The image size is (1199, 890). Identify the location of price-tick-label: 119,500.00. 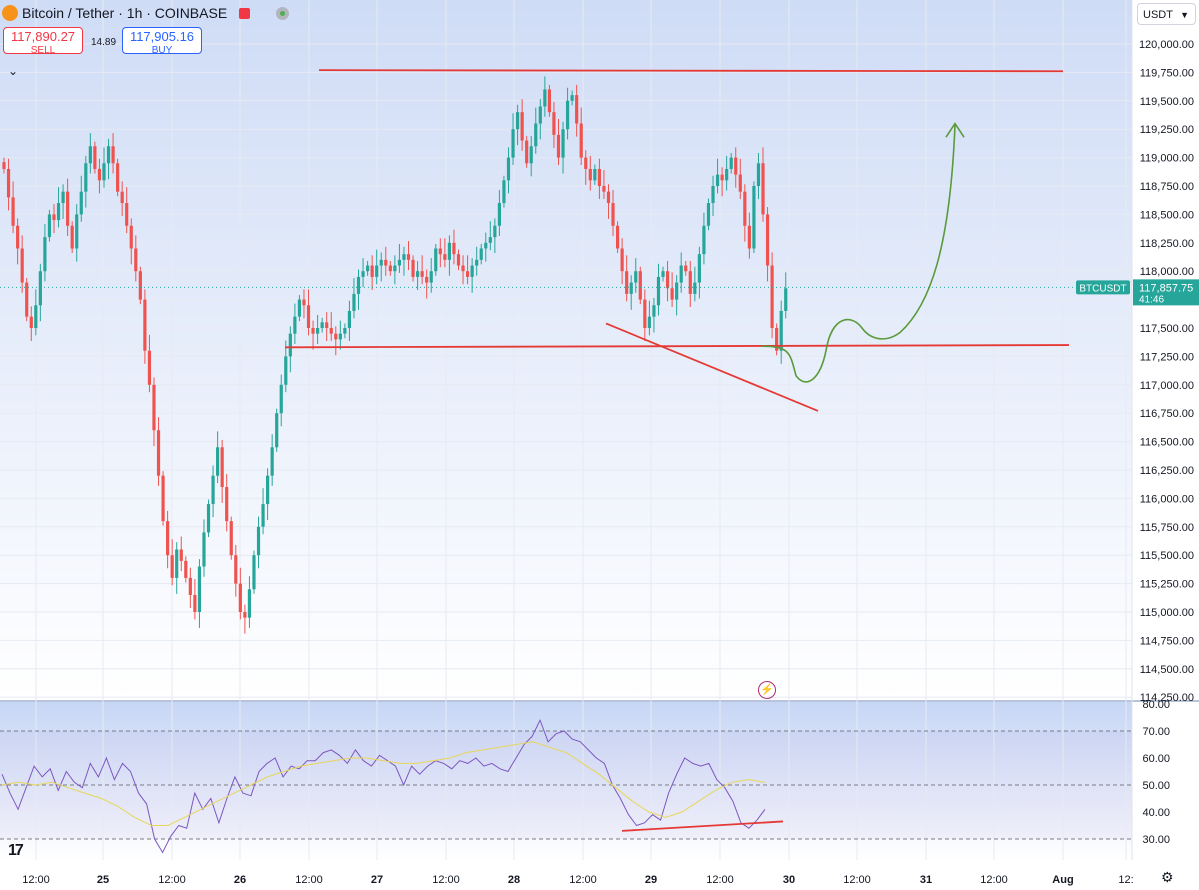
(1167, 102).